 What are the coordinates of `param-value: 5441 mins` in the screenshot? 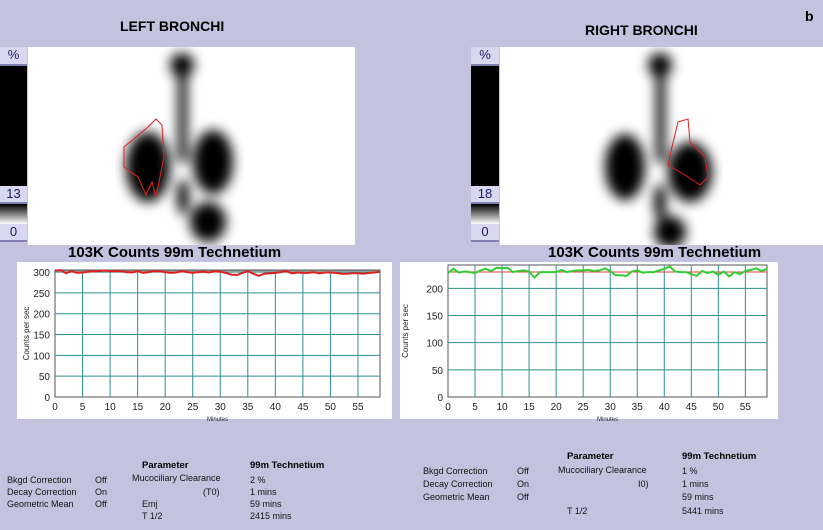 It's located at (703, 511).